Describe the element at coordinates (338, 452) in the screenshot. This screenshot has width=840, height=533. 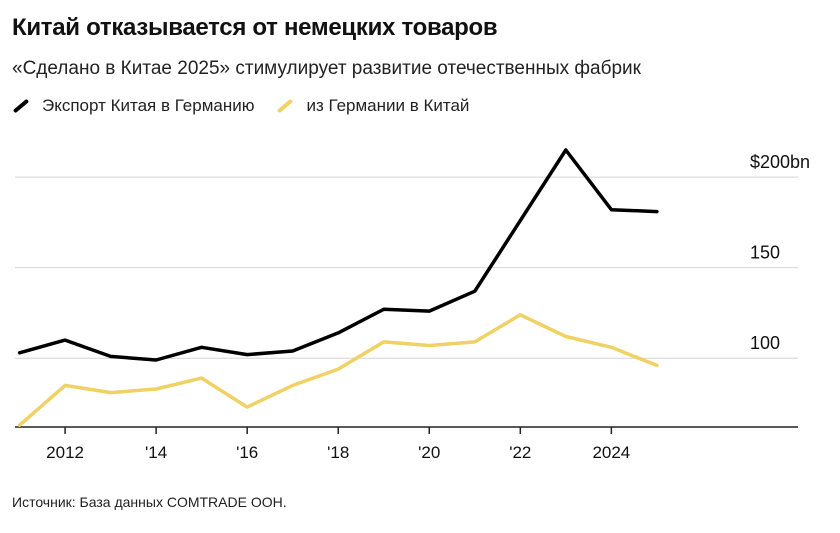
I see `x-tick-label: '18` at that location.